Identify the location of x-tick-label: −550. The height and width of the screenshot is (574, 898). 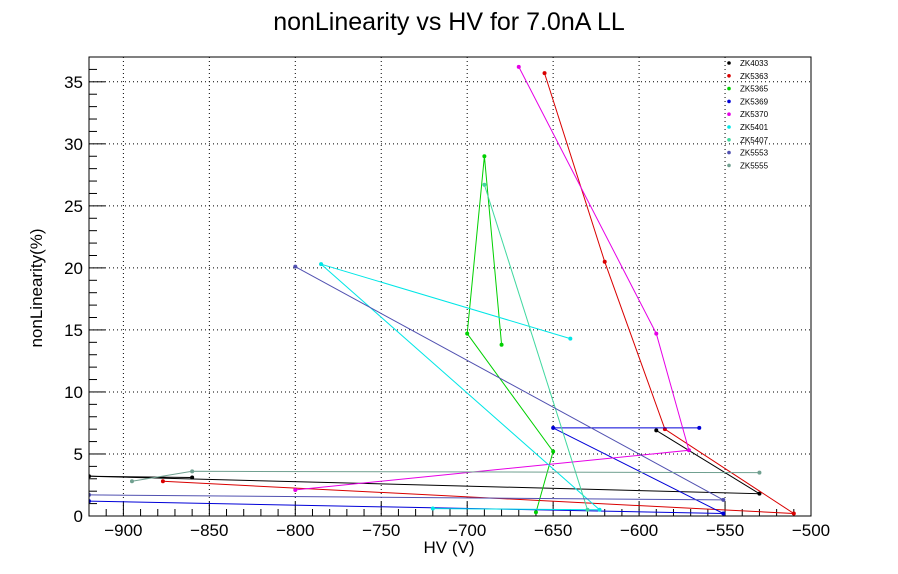
(725, 530).